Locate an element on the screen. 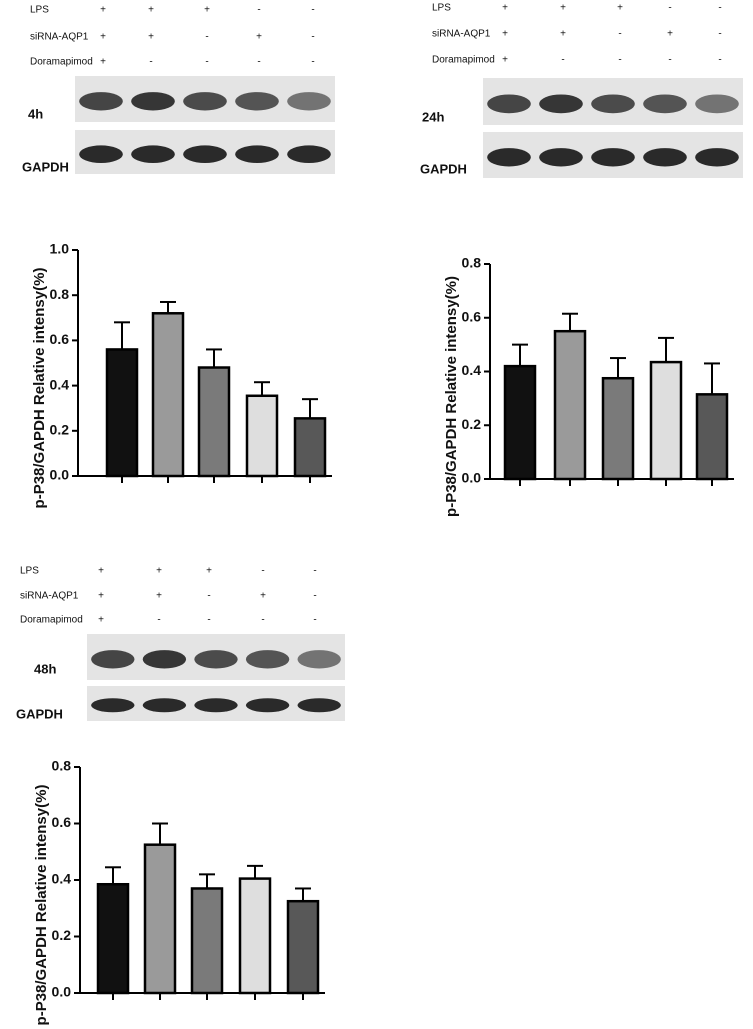 The width and height of the screenshot is (753, 1029). y-tick-label: 1.0 is located at coordinates (60, 249).